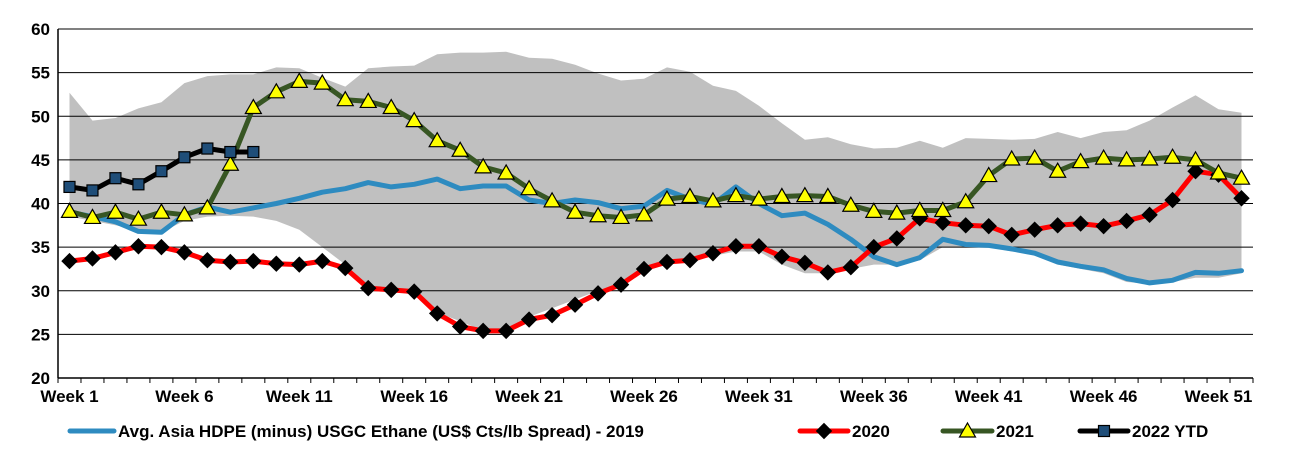 This screenshot has width=1293, height=457. I want to click on legend-item-2021: 2021, so click(987, 431).